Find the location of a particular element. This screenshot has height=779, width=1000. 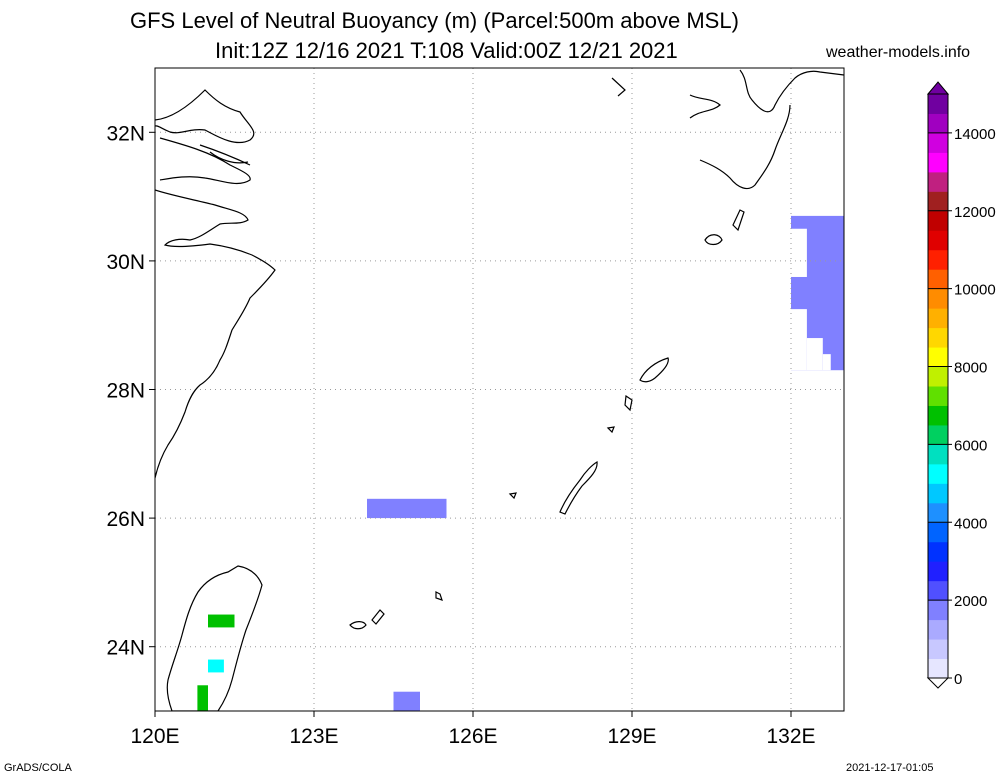

lat-tick-label: 24N is located at coordinates (125, 648).